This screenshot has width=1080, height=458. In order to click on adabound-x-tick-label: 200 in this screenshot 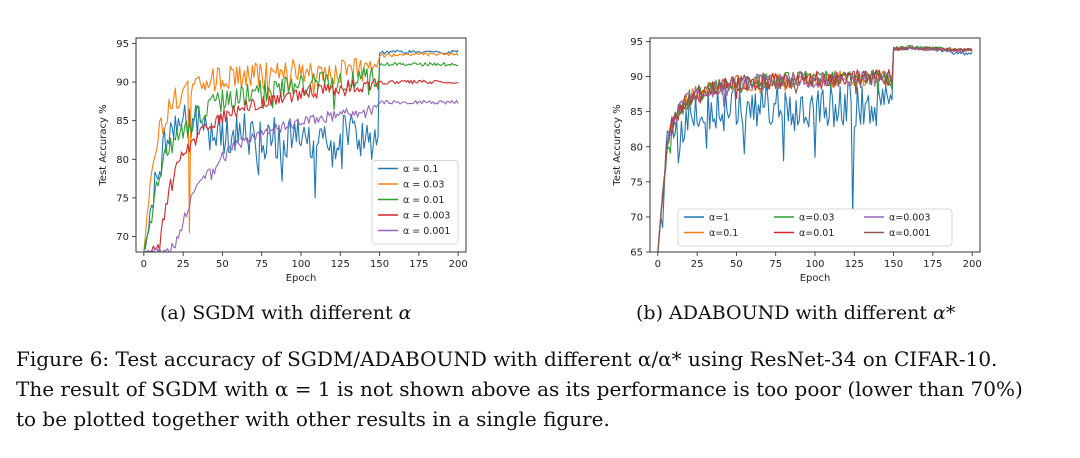, I will do `click(972, 264)`.